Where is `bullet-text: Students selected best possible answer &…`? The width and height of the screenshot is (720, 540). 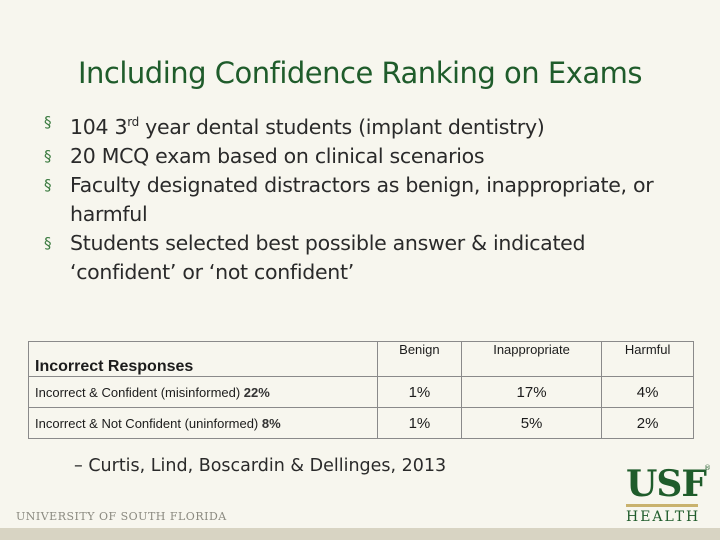
bullet-text: Students selected best possible answer &… is located at coordinates (328, 257).